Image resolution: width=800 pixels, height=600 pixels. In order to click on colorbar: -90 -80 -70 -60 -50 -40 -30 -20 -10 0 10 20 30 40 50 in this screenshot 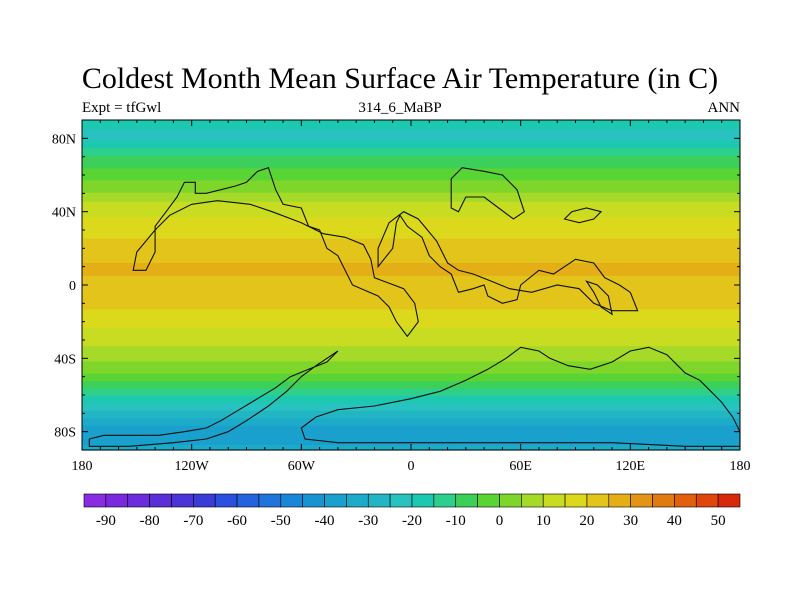, I will do `click(412, 511)`.